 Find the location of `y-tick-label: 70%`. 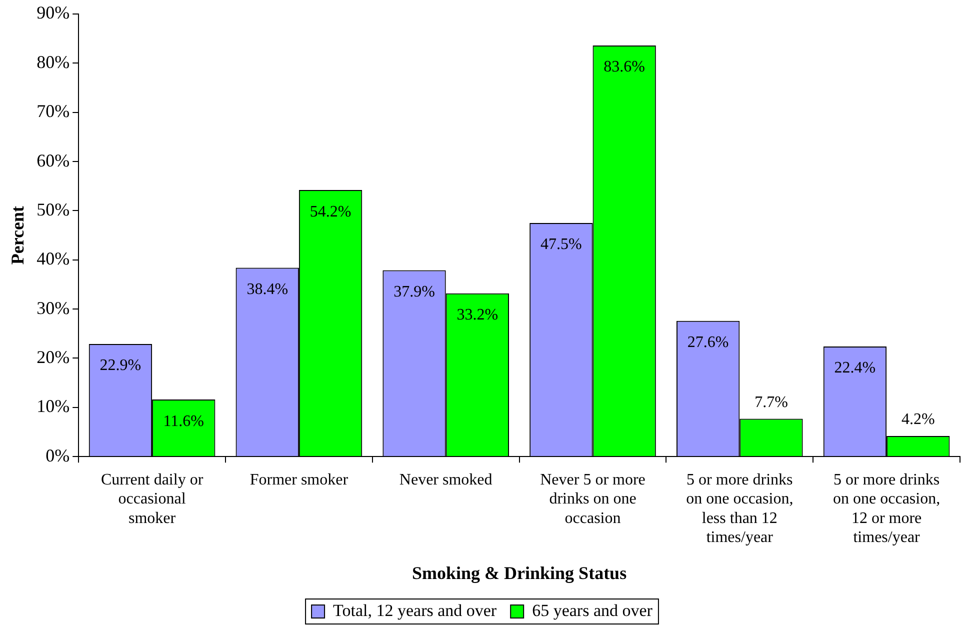

y-tick-label: 70% is located at coordinates (53, 111).